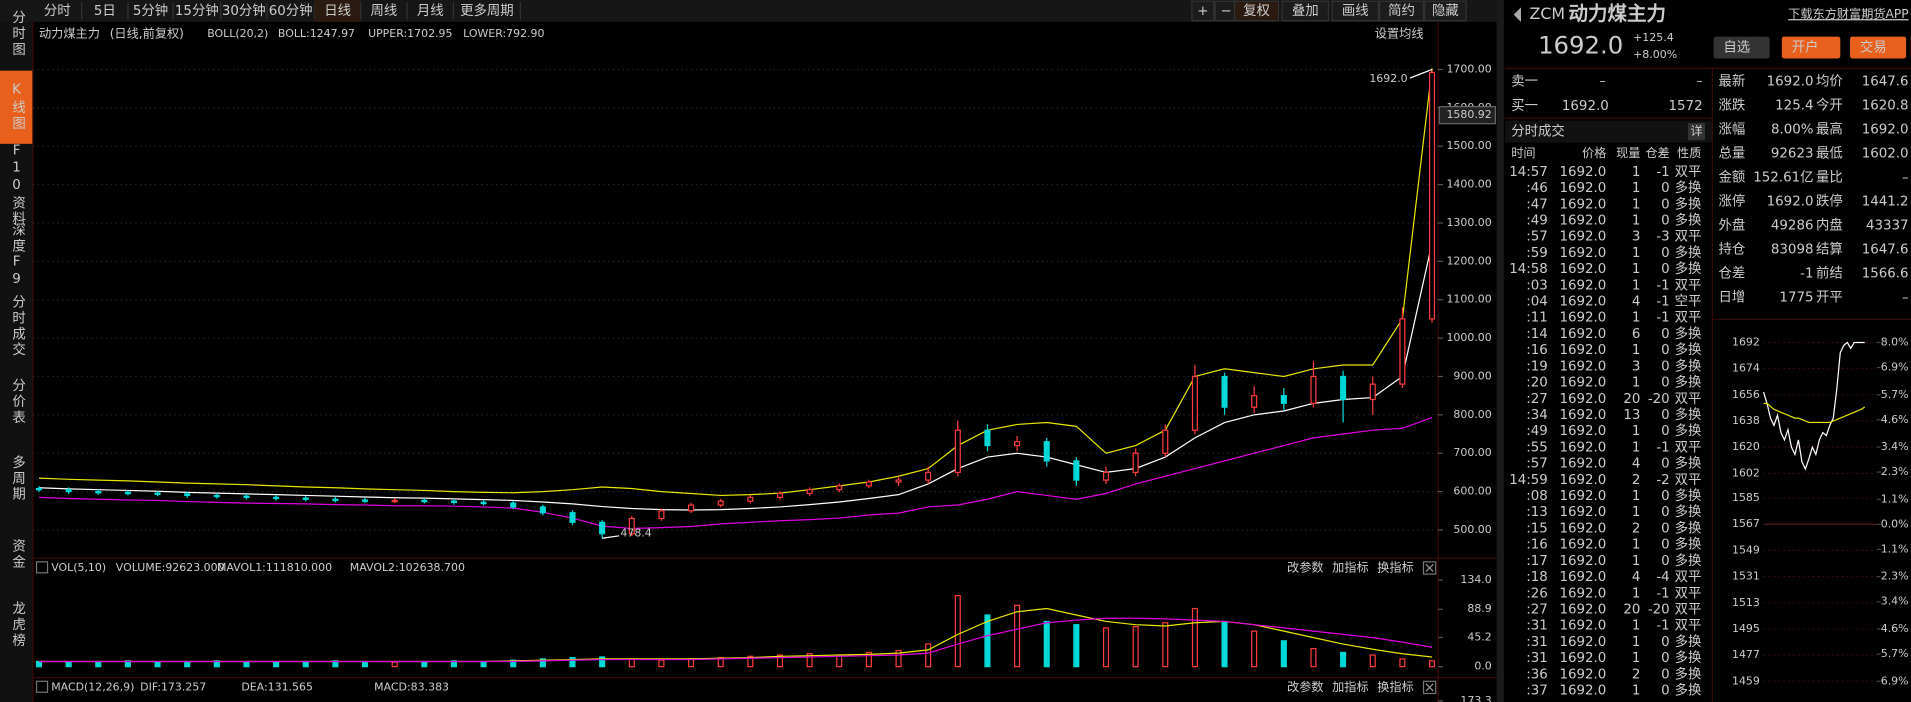 The height and width of the screenshot is (702, 1911). What do you see at coordinates (17, 478) in the screenshot?
I see `sidebar-item: 多周期` at bounding box center [17, 478].